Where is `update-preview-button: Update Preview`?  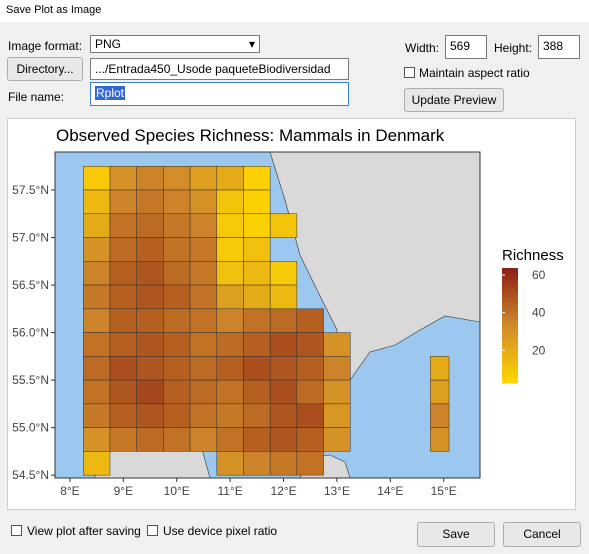 update-preview-button: Update Preview is located at coordinates (454, 100).